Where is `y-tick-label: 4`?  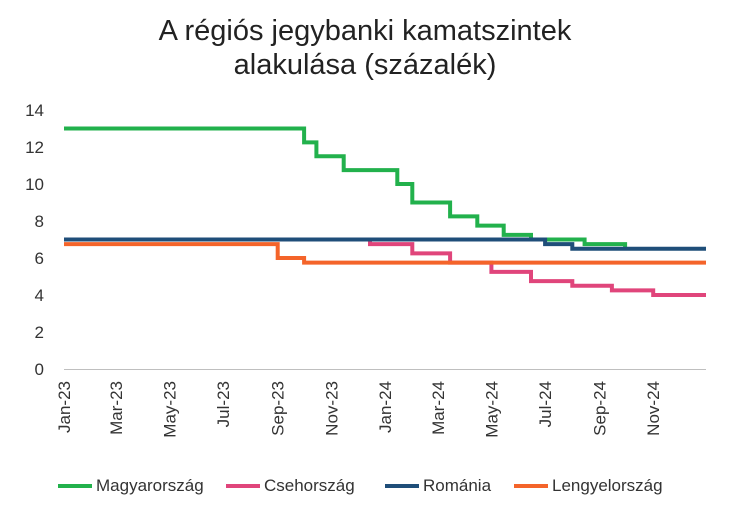 y-tick-label: 4 is located at coordinates (39, 295).